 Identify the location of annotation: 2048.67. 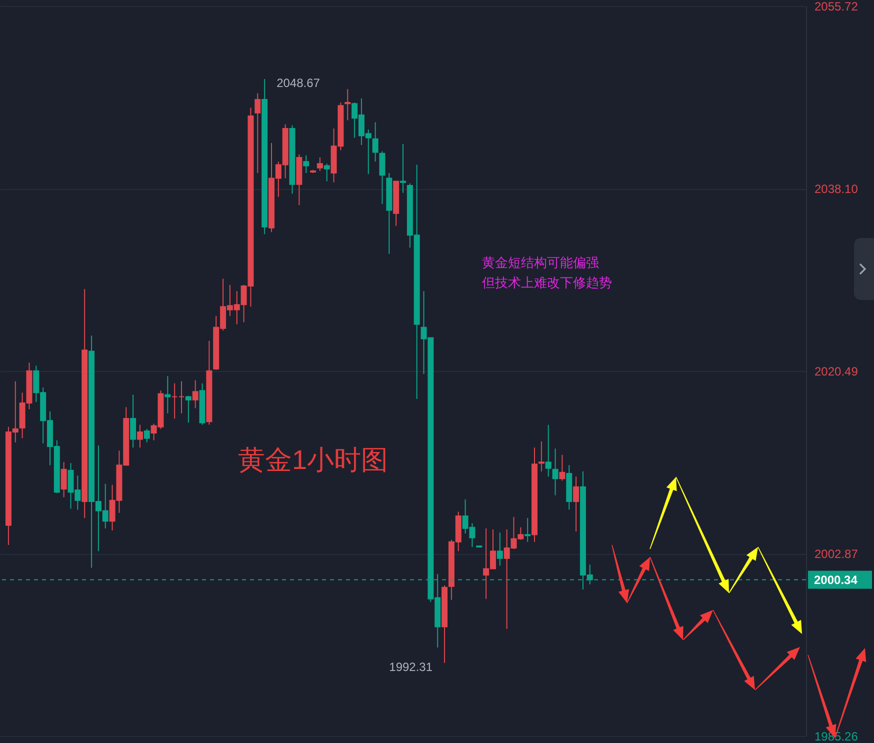
(298, 83).